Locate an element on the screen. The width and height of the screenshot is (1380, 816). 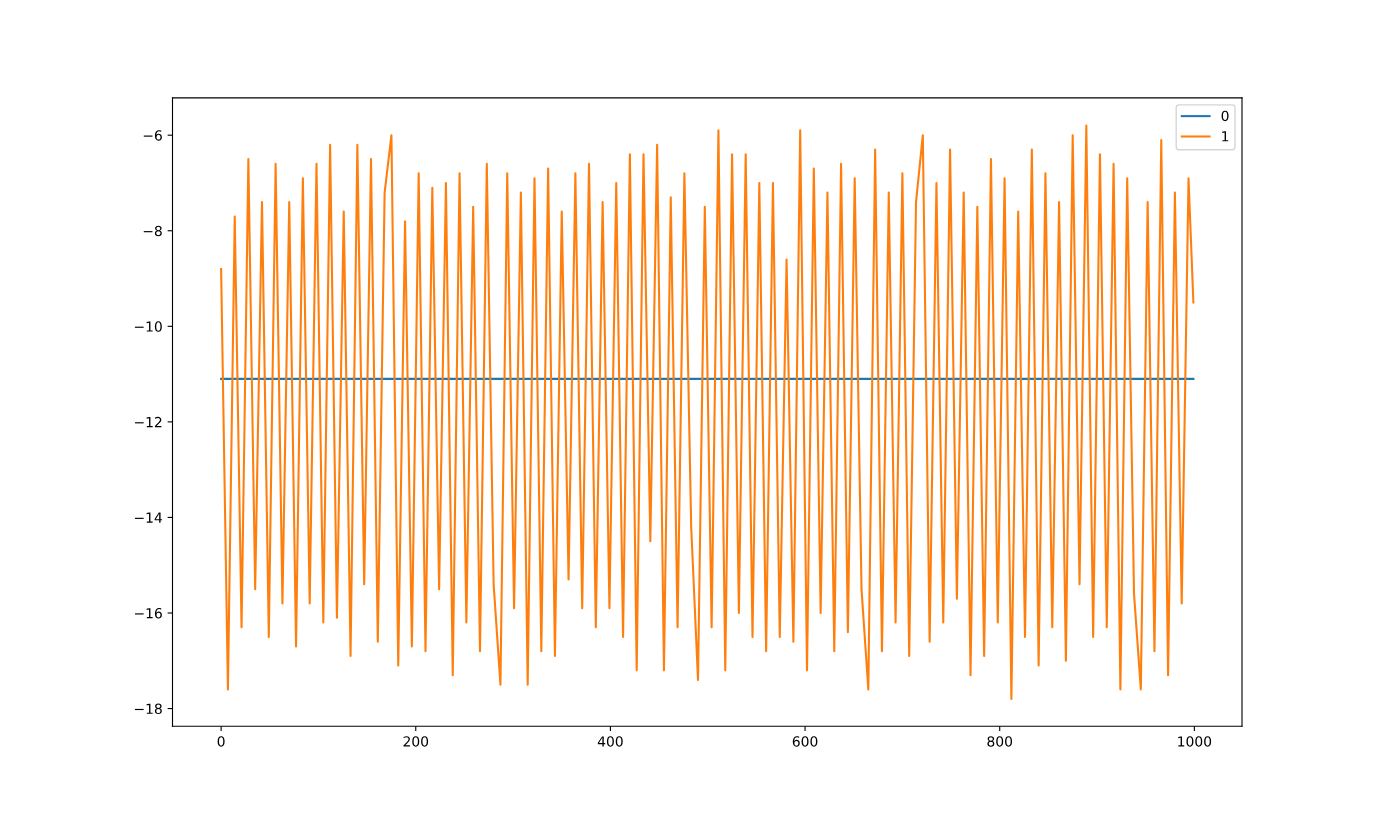
y-tick-label: −12 is located at coordinates (148, 422).